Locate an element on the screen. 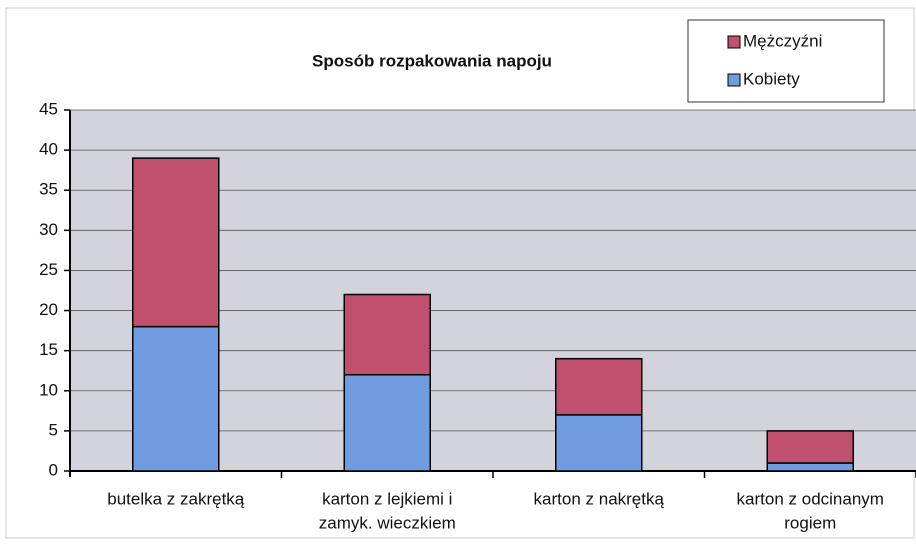  x-tick-label: karton z lejkiemi i is located at coordinates (387, 498).